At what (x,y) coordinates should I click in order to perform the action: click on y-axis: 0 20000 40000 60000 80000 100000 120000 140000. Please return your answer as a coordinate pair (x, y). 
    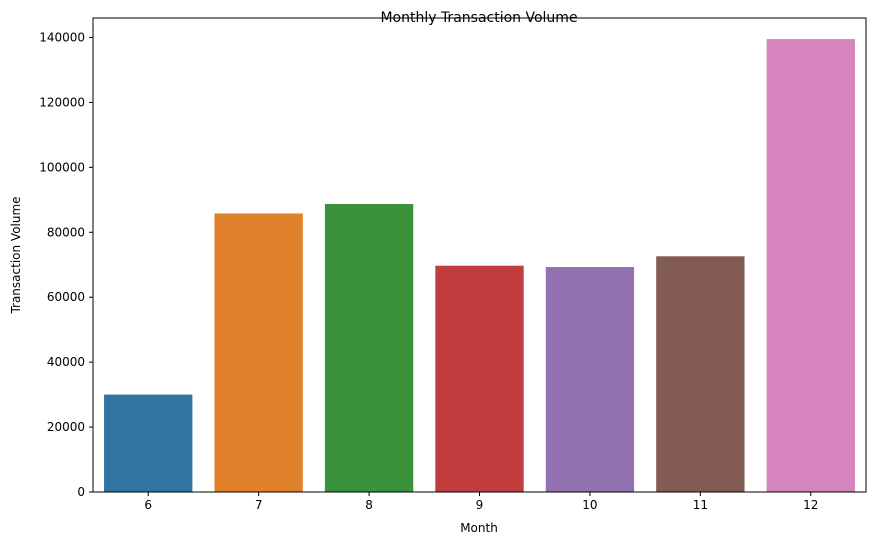
    Looking at the image, I should click on (66, 264).